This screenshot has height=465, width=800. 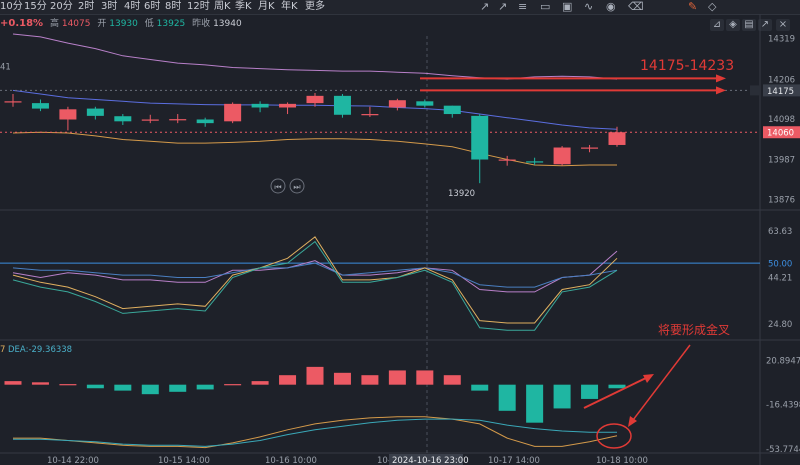 I want to click on golden-cross-pointer, so click(x=660, y=384).